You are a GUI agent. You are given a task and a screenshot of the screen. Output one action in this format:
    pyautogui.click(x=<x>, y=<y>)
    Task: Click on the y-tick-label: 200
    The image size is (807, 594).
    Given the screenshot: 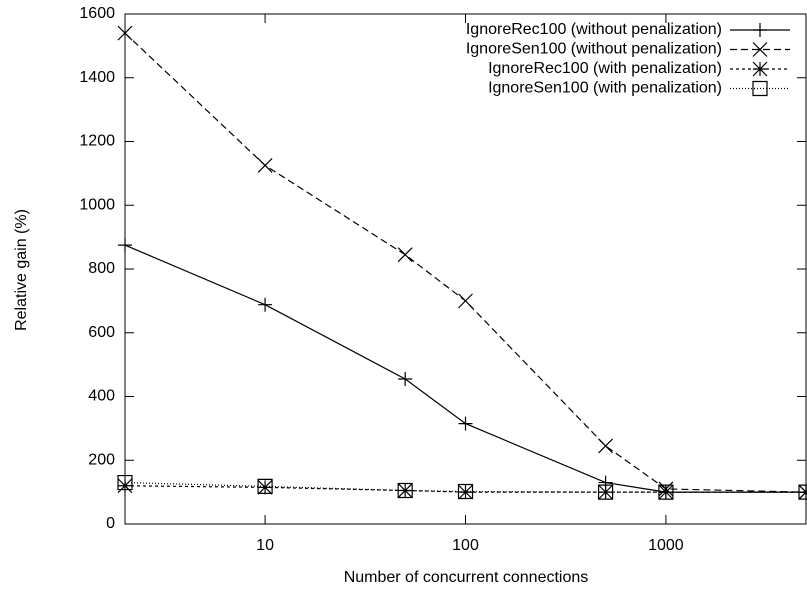 What is the action you would take?
    pyautogui.click(x=101, y=459)
    